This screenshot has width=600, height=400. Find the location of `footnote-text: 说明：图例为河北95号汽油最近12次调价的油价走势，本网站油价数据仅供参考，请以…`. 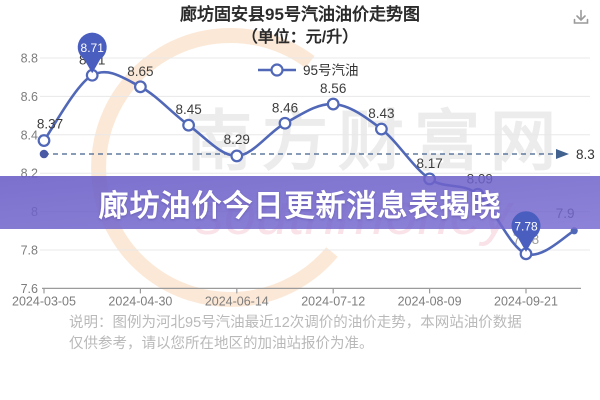

footnote-text: 说明：图例为河北95号汽油最近12次调价的油价走势，本网站油价数据仅供参考，请以… is located at coordinates (295, 333).